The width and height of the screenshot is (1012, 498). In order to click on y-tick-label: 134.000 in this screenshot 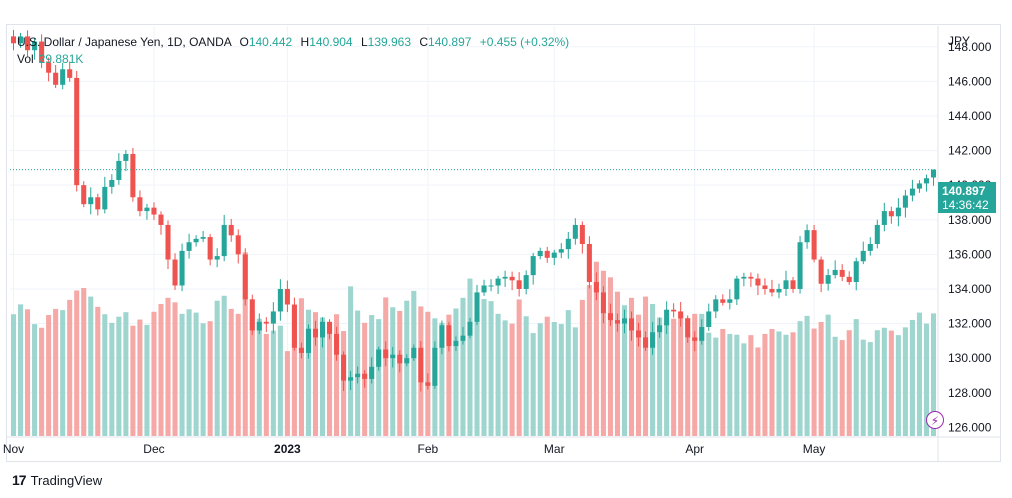, I will do `click(970, 289)`.